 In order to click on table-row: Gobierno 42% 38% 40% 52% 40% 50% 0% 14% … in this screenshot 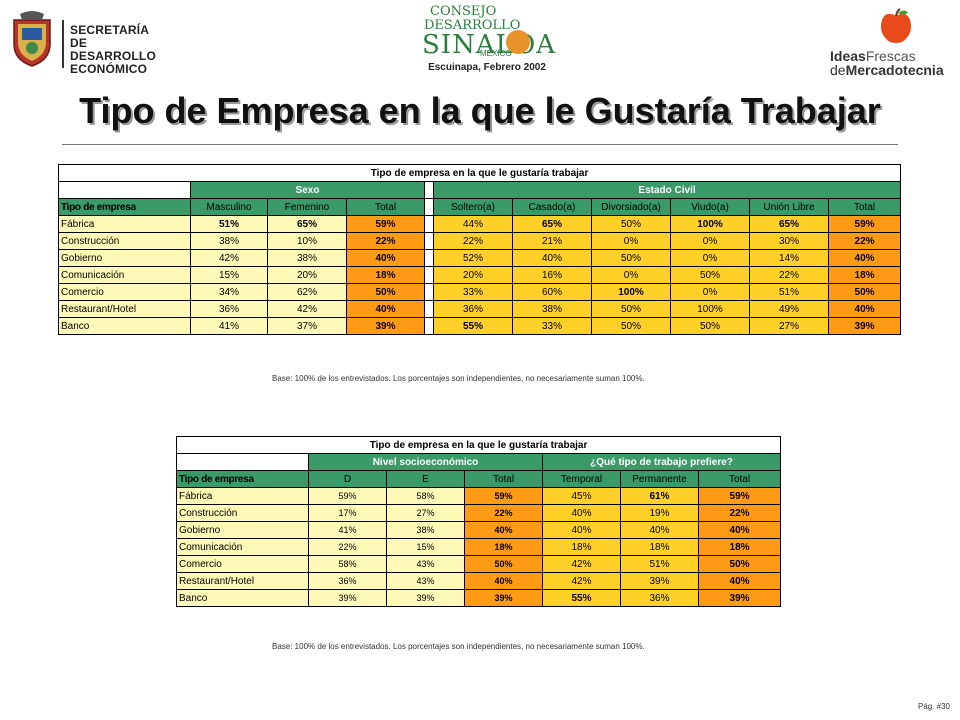, I will do `click(480, 258)`.